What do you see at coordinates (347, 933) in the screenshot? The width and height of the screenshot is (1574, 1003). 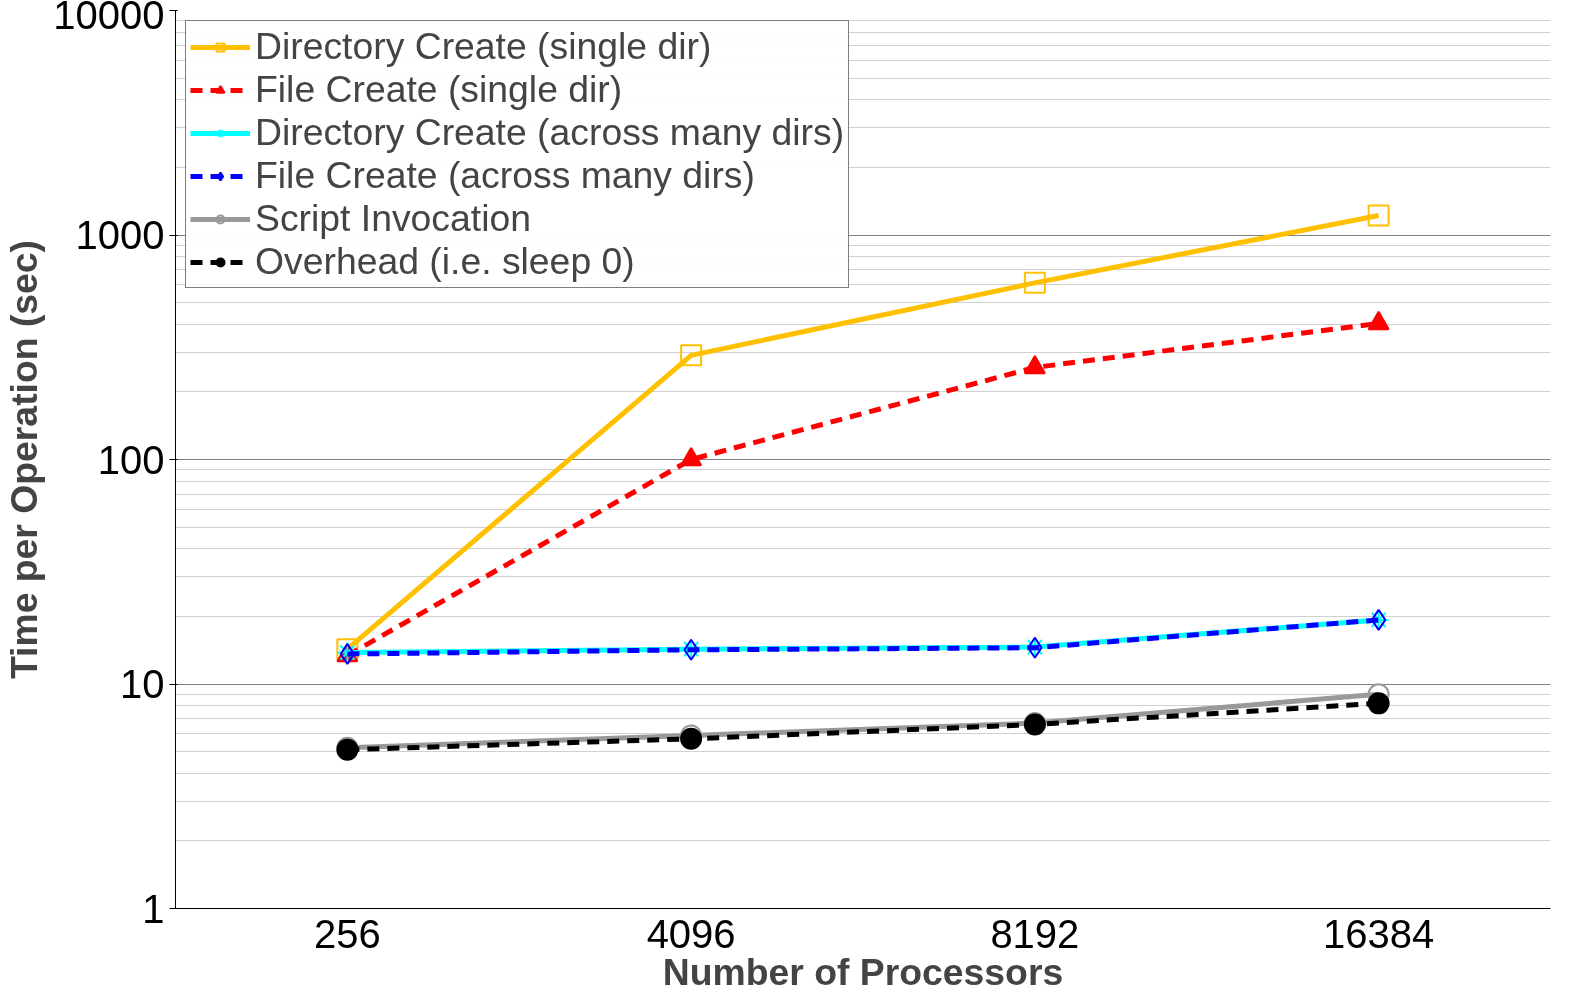 I see `x-tick-label: 256` at bounding box center [347, 933].